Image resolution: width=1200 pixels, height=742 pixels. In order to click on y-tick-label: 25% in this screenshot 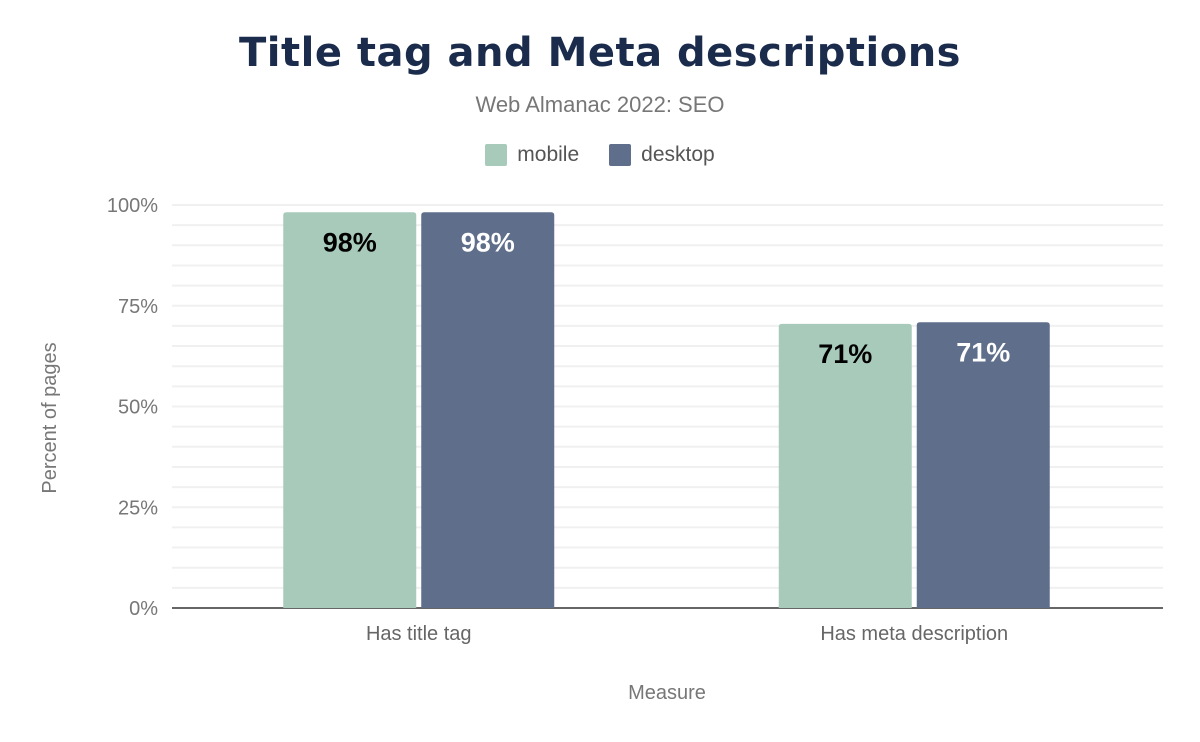, I will do `click(138, 508)`.